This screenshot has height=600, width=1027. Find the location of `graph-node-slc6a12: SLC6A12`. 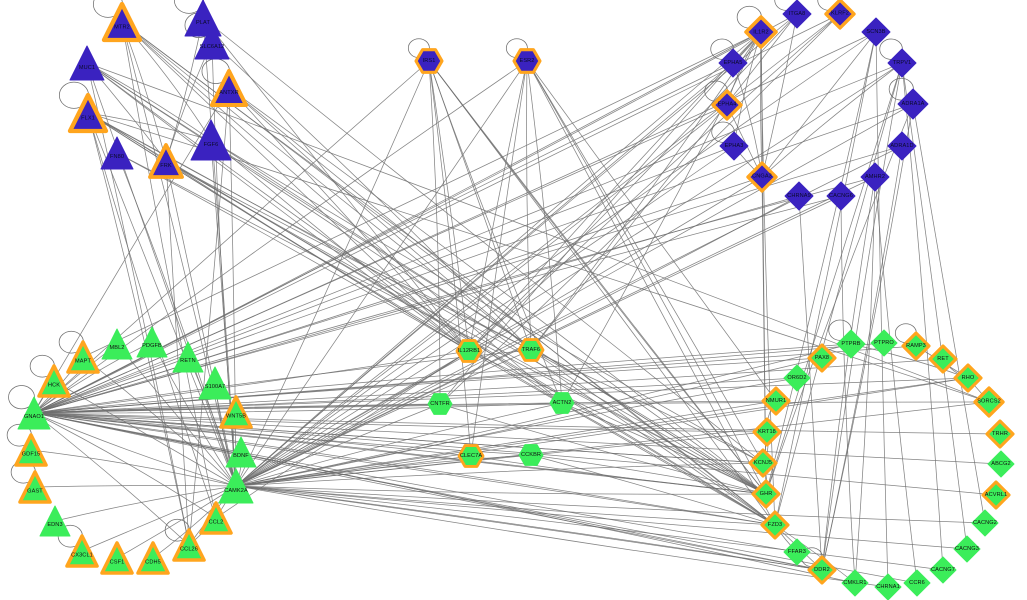

graph-node-slc6a12: SLC6A12 is located at coordinates (212, 42).